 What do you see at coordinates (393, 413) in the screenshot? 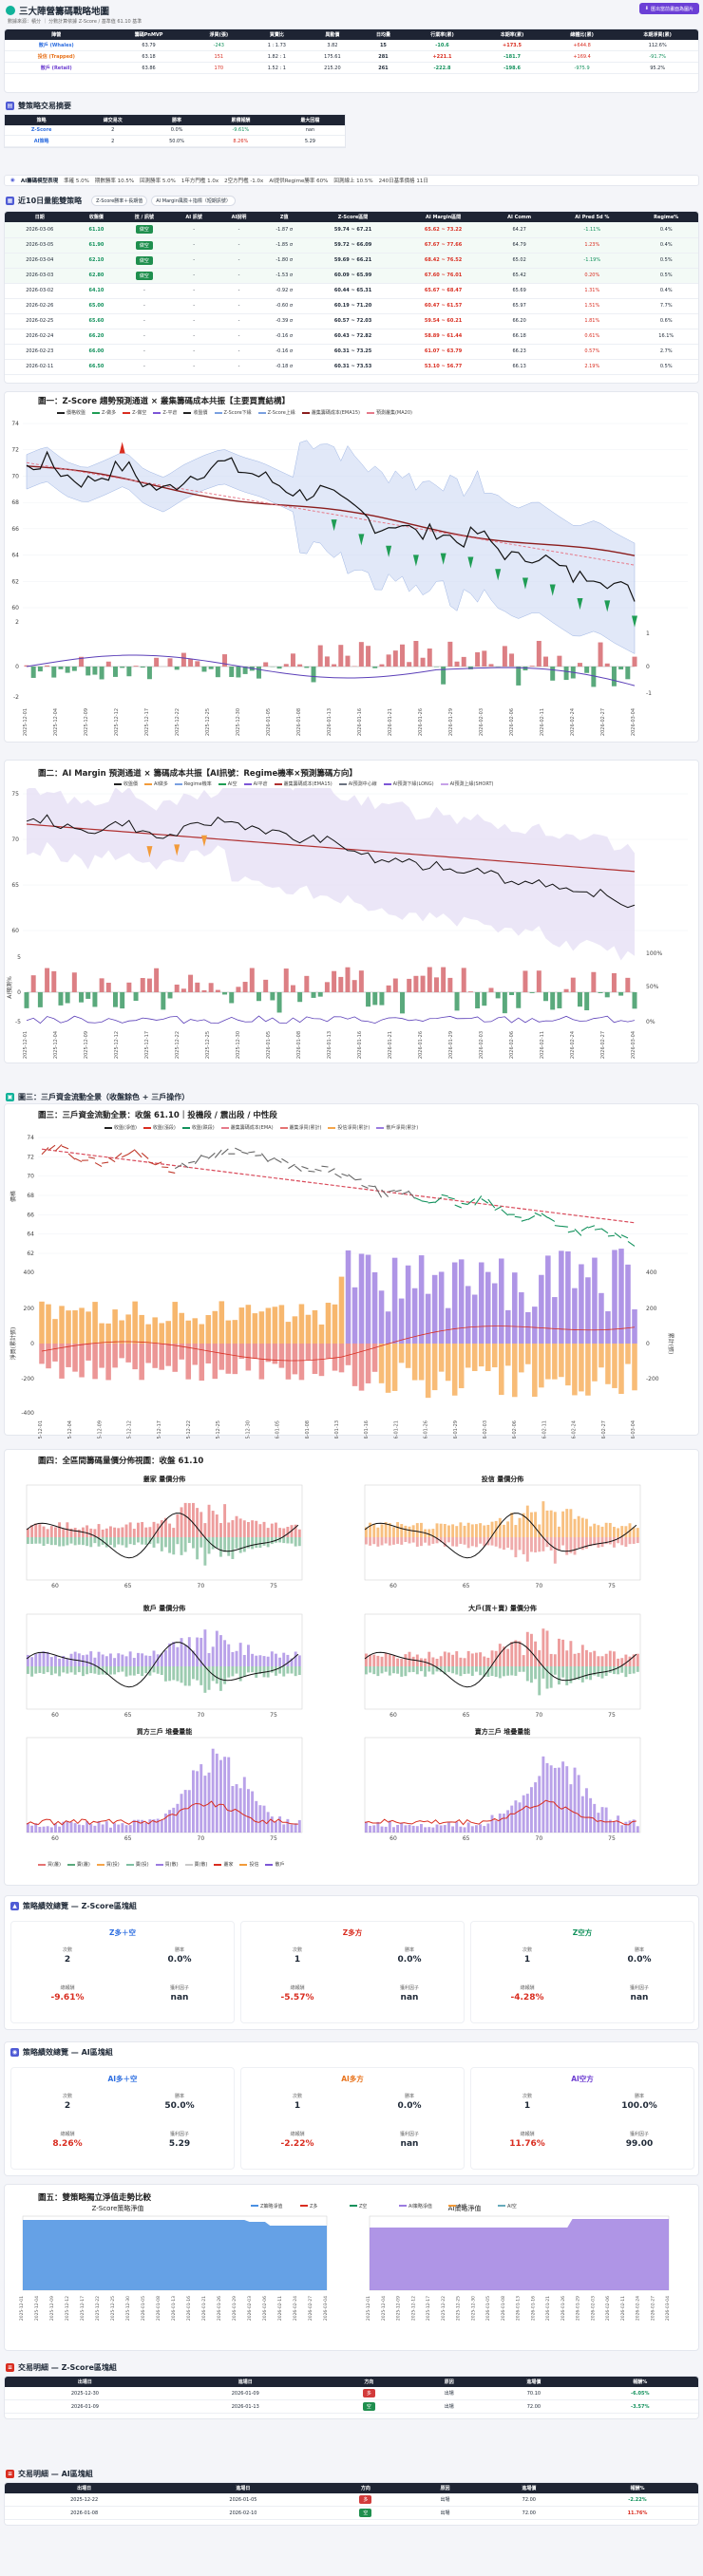
I see `legend-label: 預測叢集(MA20)` at bounding box center [393, 413].